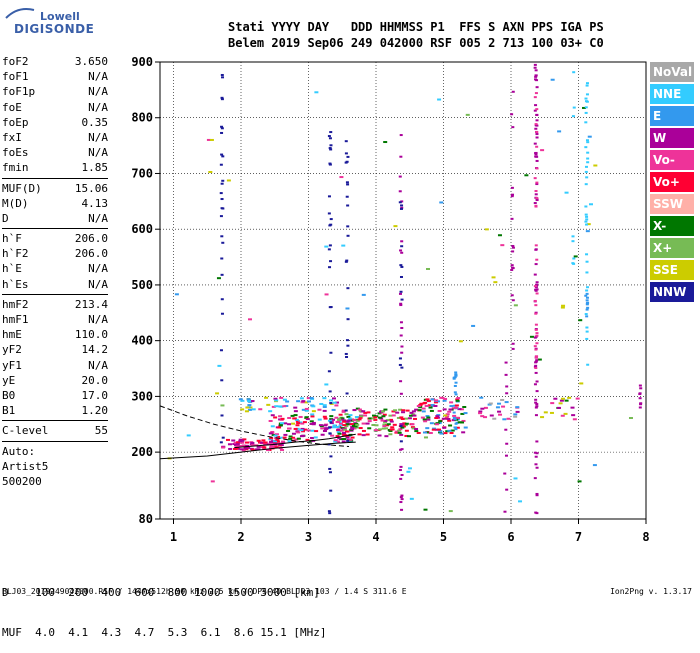  What do you see at coordinates (651, 591) in the screenshot?
I see `version-label: Ion2Png v. 1.3.17` at bounding box center [651, 591].